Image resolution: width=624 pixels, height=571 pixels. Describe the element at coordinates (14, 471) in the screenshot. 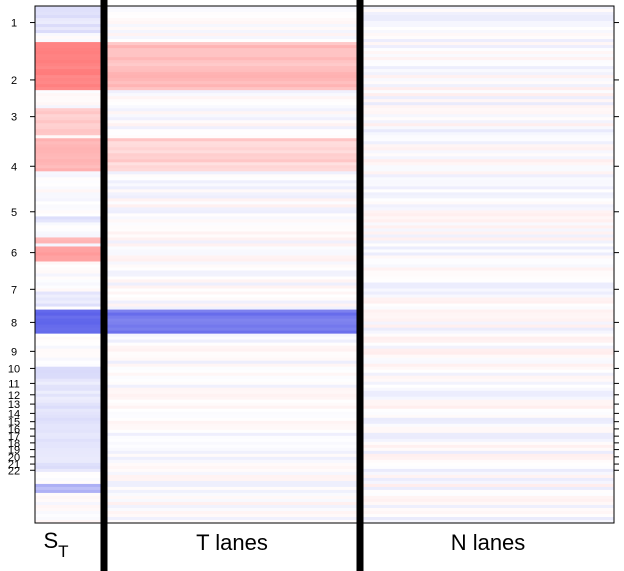

I see `row-label-22: 22` at that location.